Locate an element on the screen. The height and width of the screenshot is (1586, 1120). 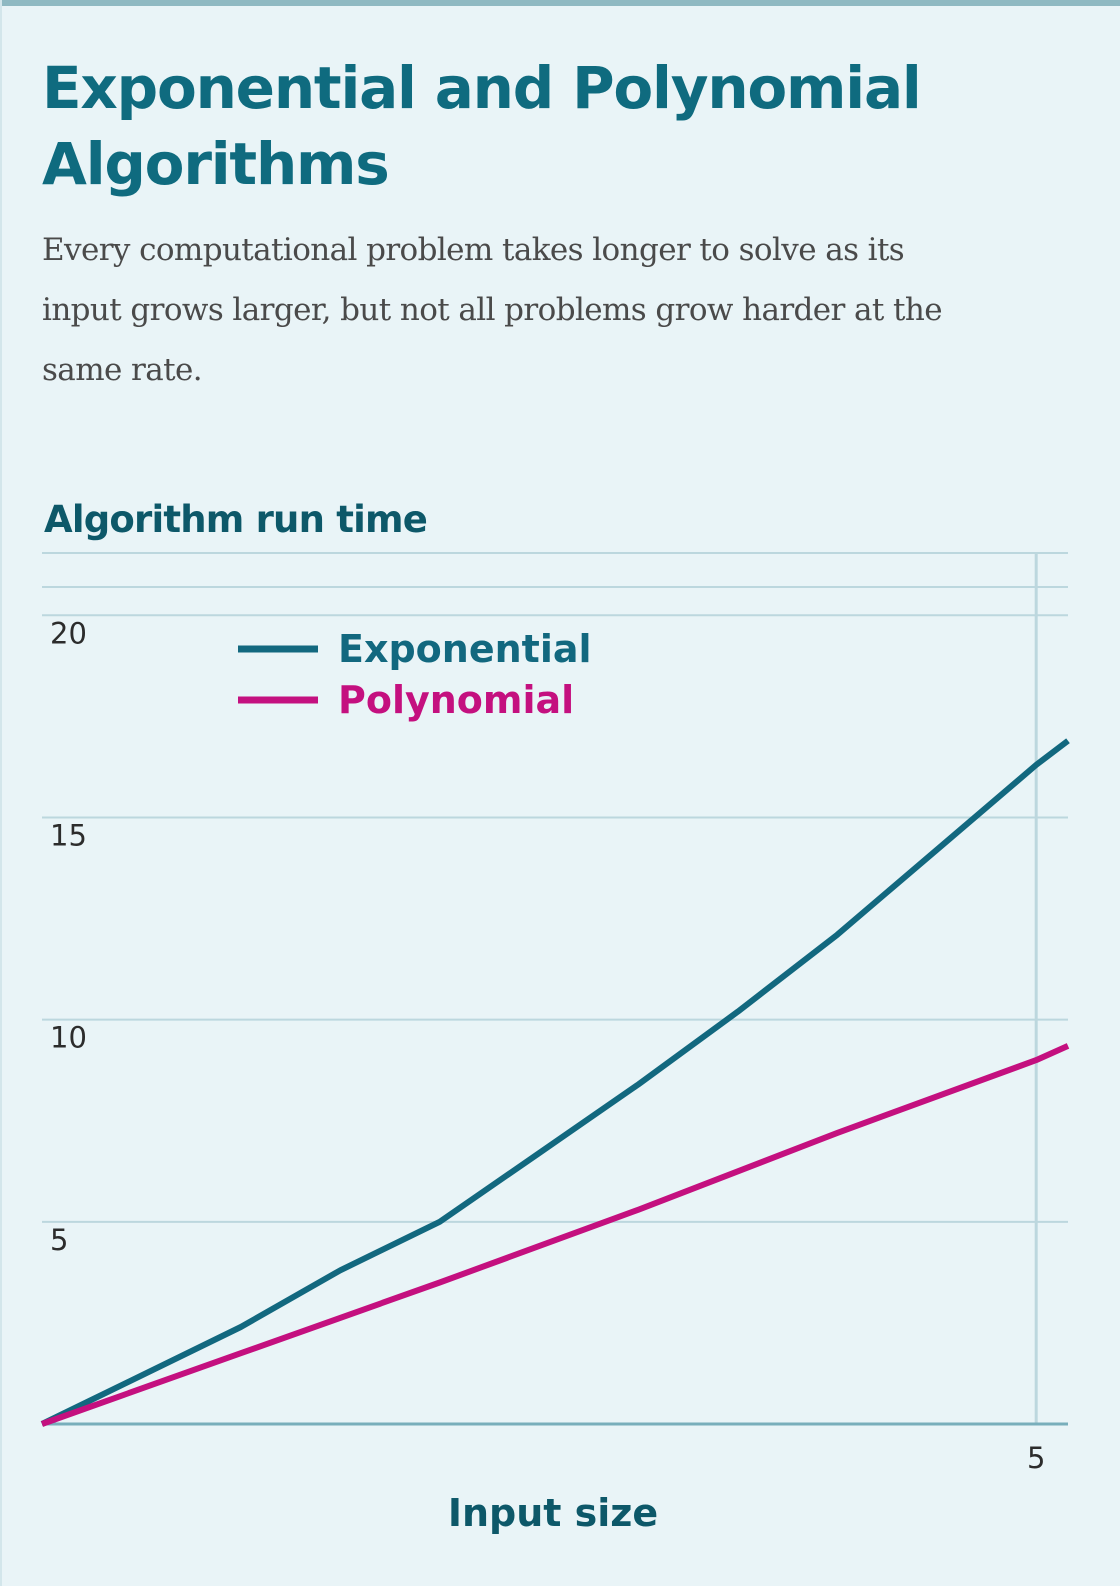
y-tick-label-10: 10 is located at coordinates (68, 1038).